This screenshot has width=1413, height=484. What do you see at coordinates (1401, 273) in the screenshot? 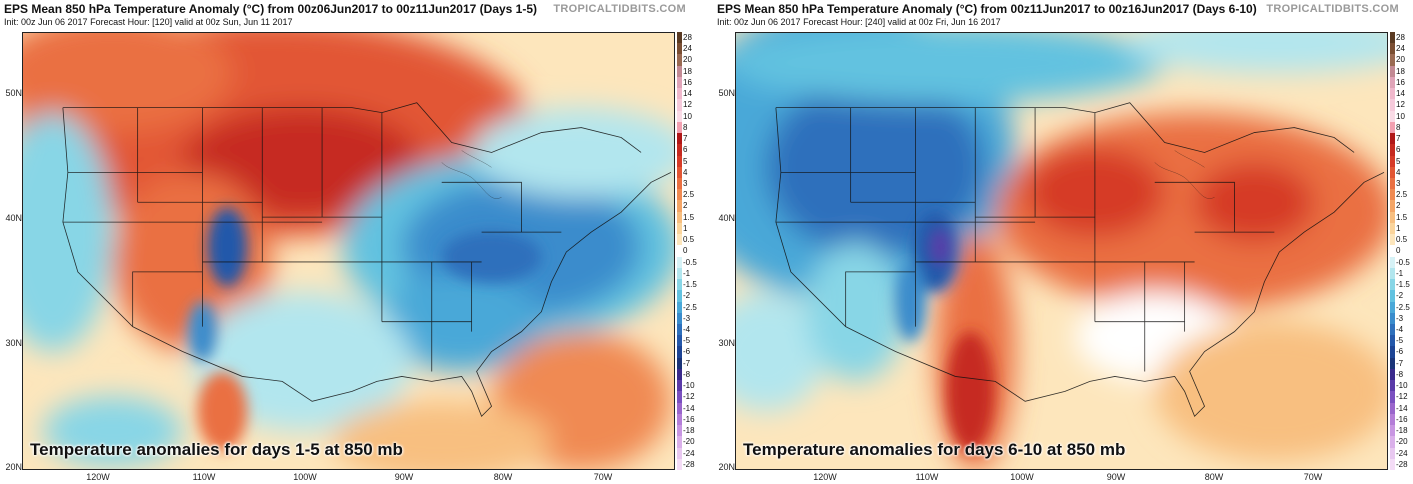
I see `colorbar-step: -1` at bounding box center [1401, 273].